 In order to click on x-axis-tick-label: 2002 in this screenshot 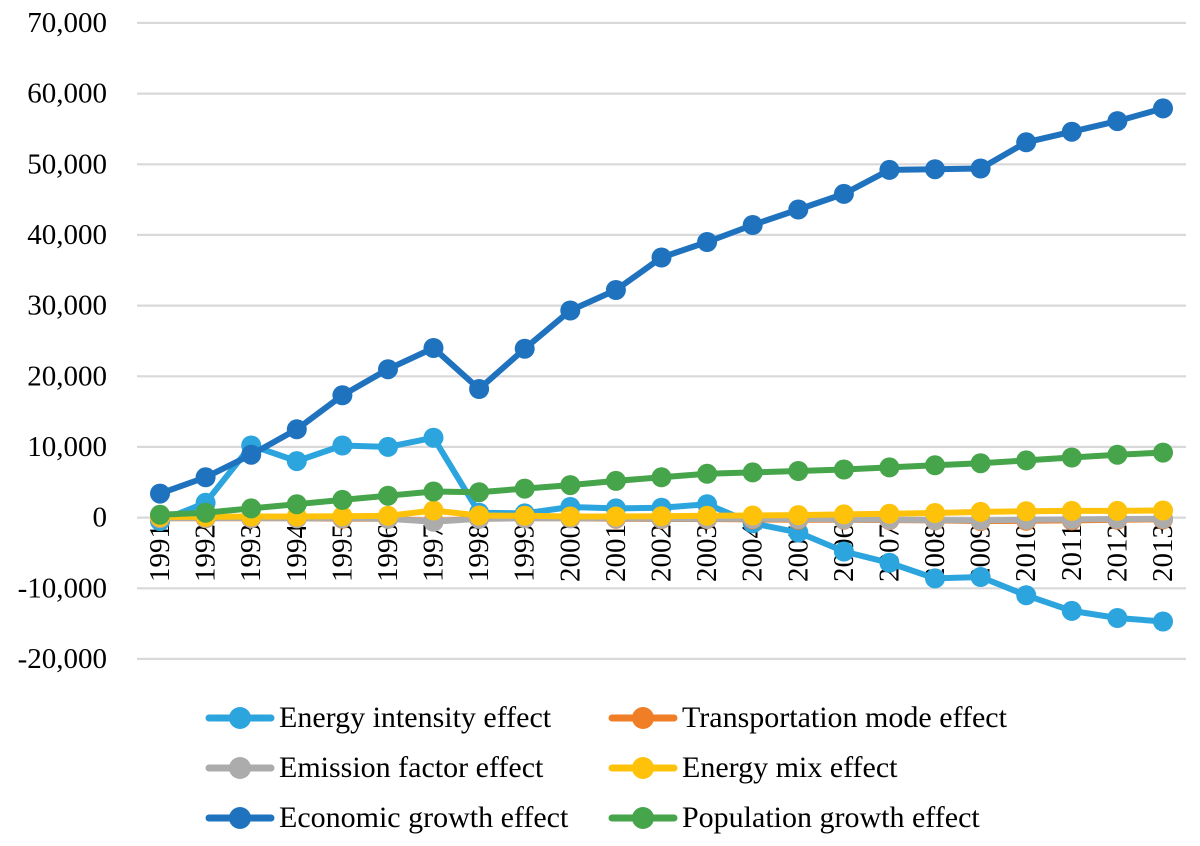, I will do `click(661, 553)`.